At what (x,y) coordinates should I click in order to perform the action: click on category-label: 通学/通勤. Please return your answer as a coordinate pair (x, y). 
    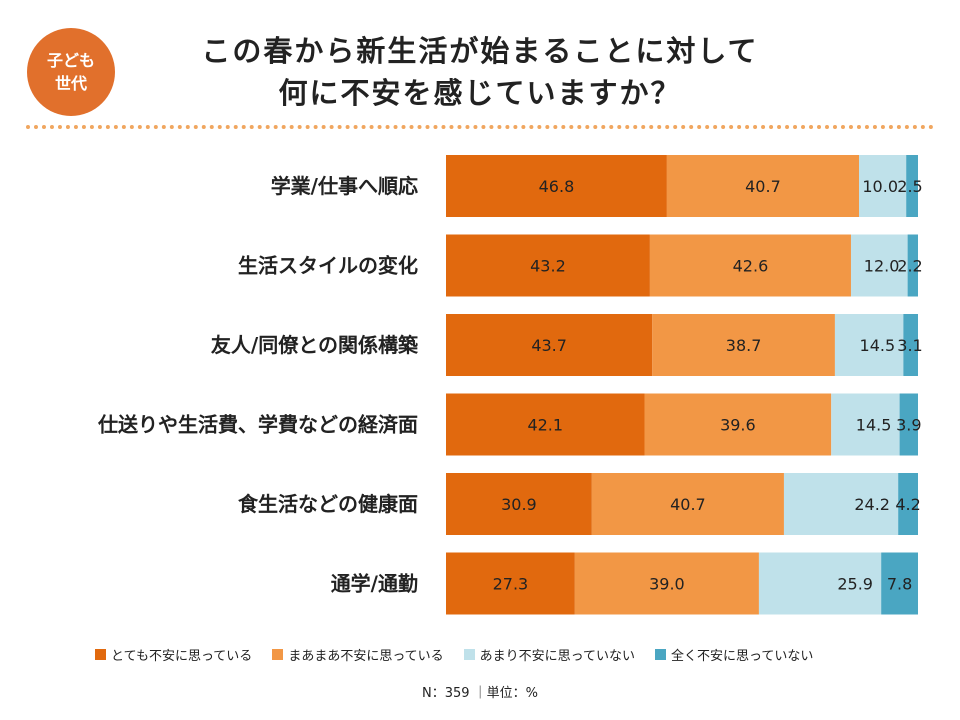
    Looking at the image, I should click on (374, 584).